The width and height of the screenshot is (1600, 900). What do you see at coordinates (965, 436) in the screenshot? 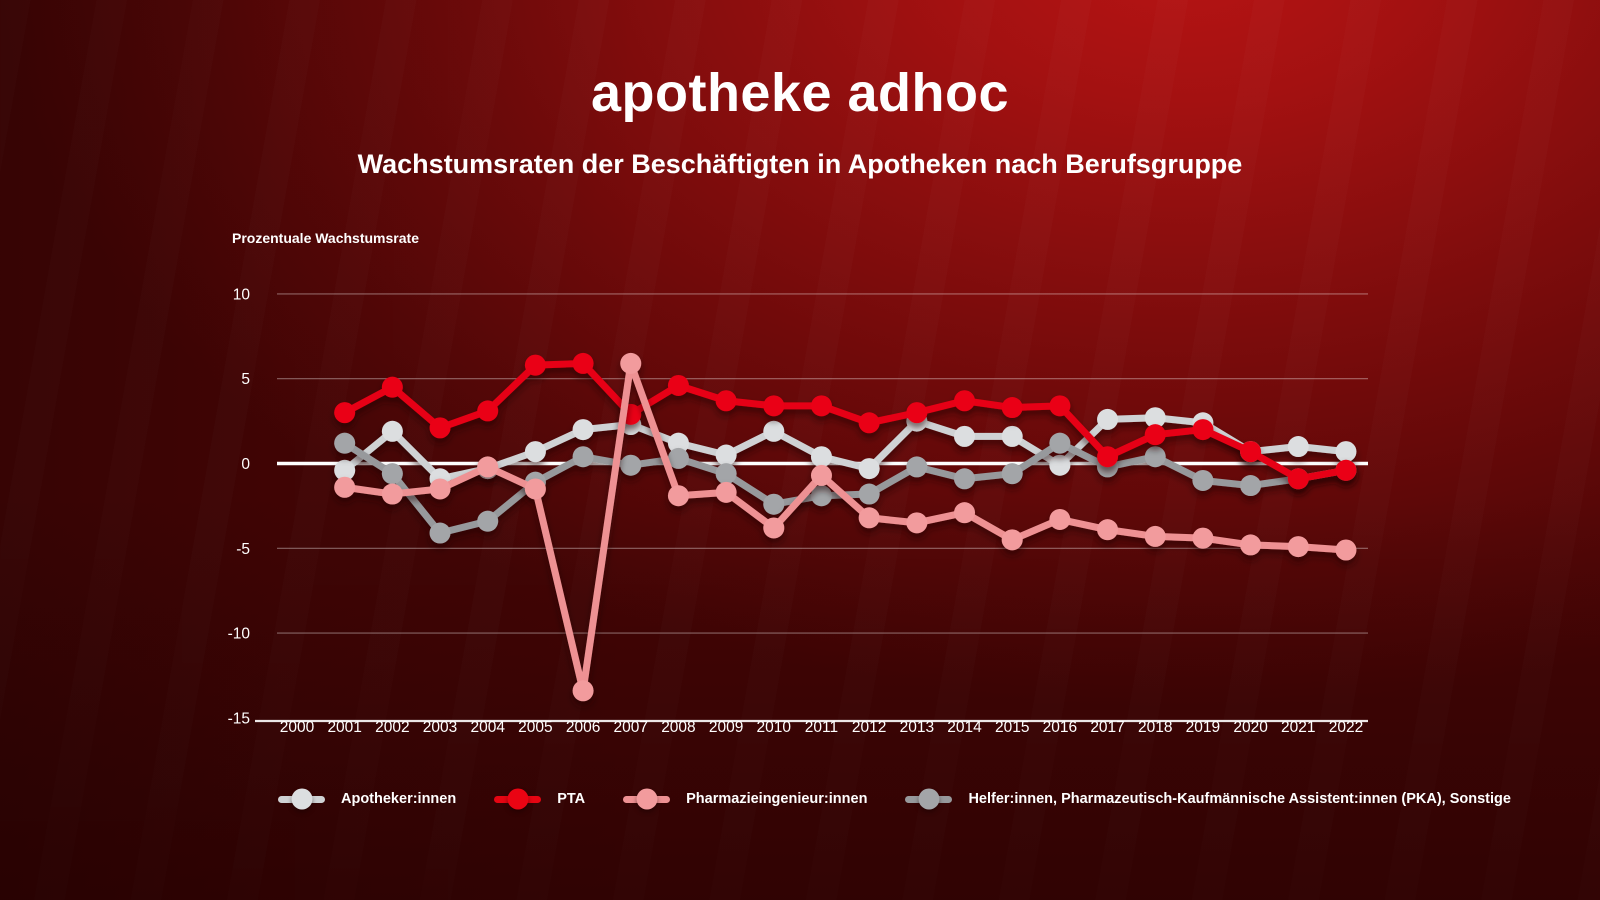
I see `data-point-apotheker-innen-2014` at bounding box center [965, 436].